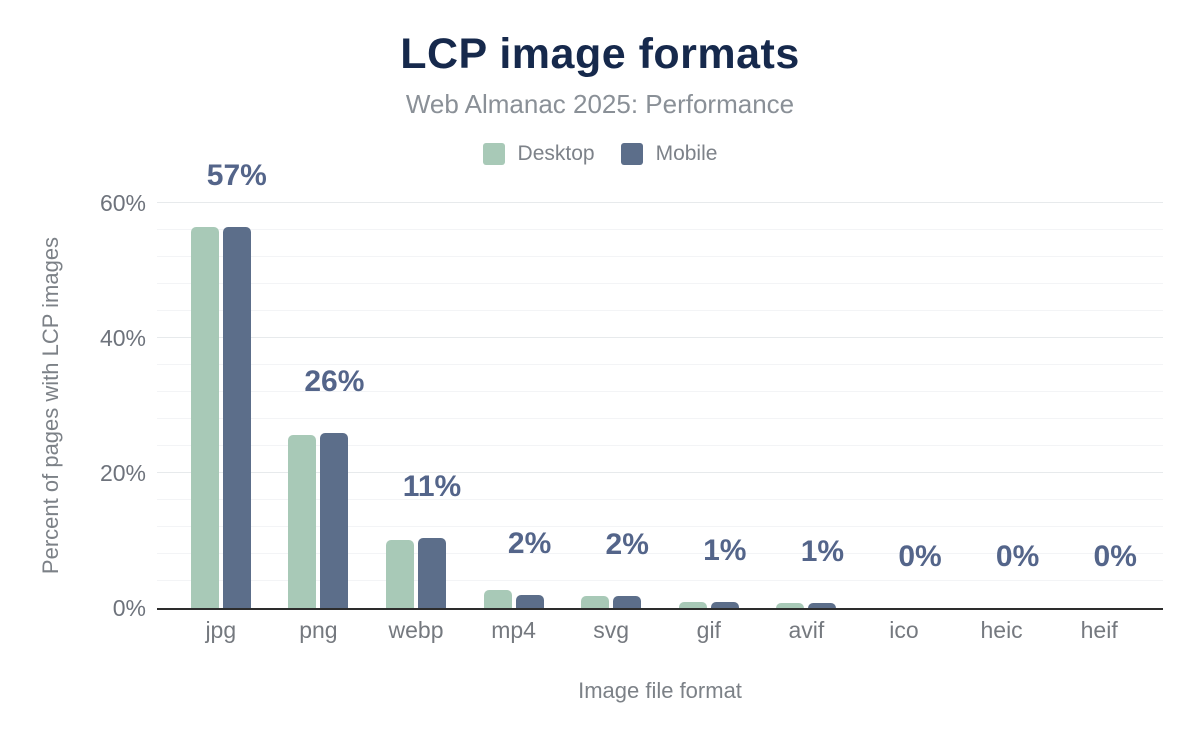 This screenshot has height=742, width=1200. I want to click on y-tick-label: 40%, so click(122, 338).